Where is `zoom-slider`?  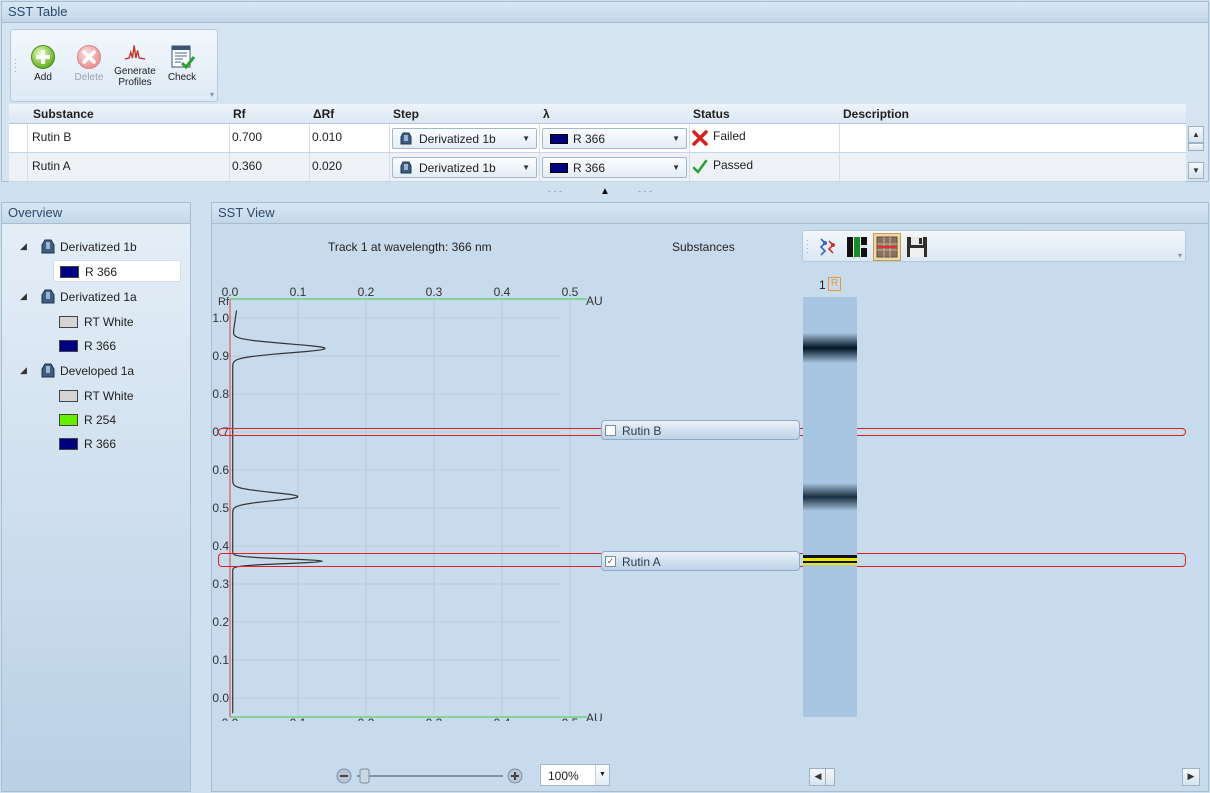
zoom-slider is located at coordinates (430, 776).